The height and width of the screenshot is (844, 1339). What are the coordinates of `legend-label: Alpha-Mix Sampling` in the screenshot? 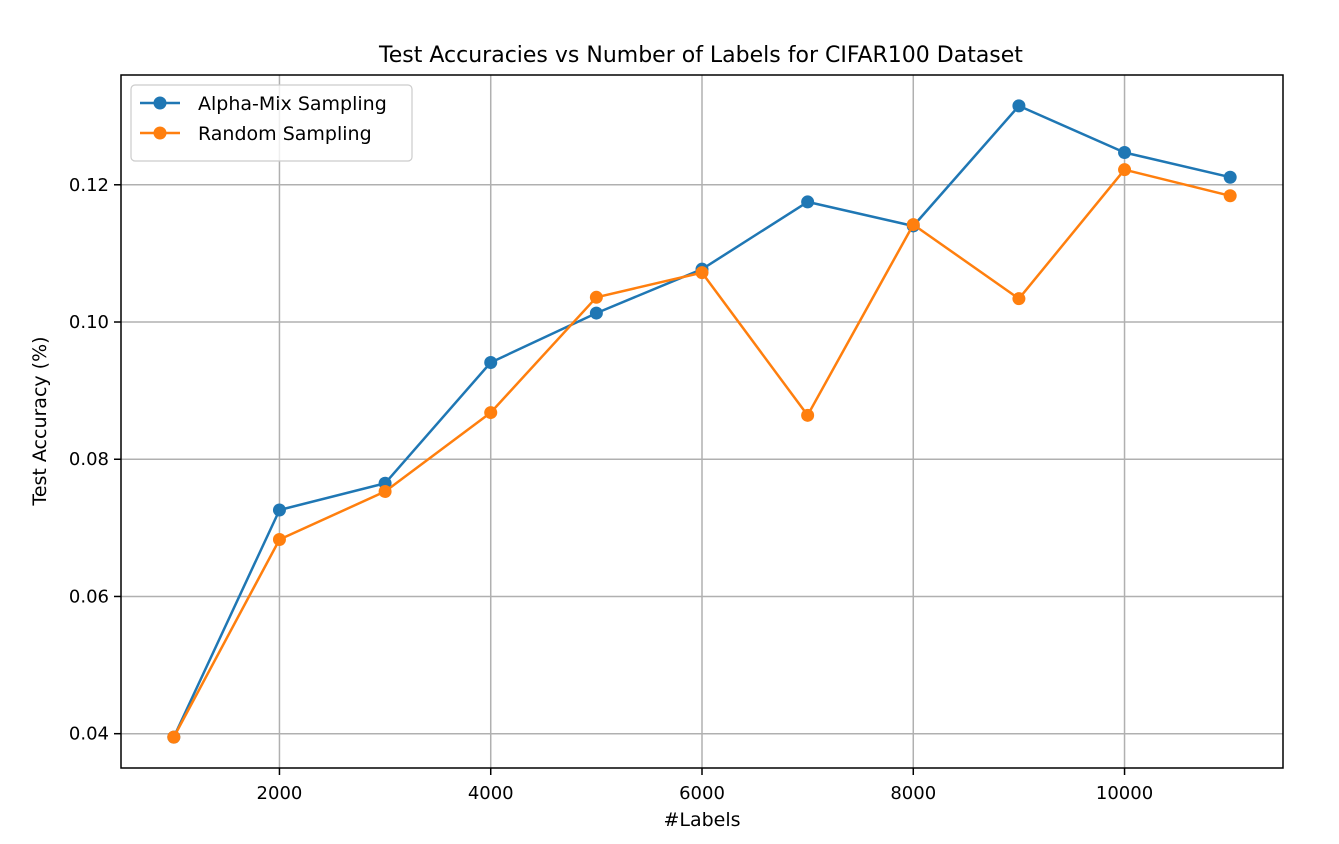 It's located at (292, 104).